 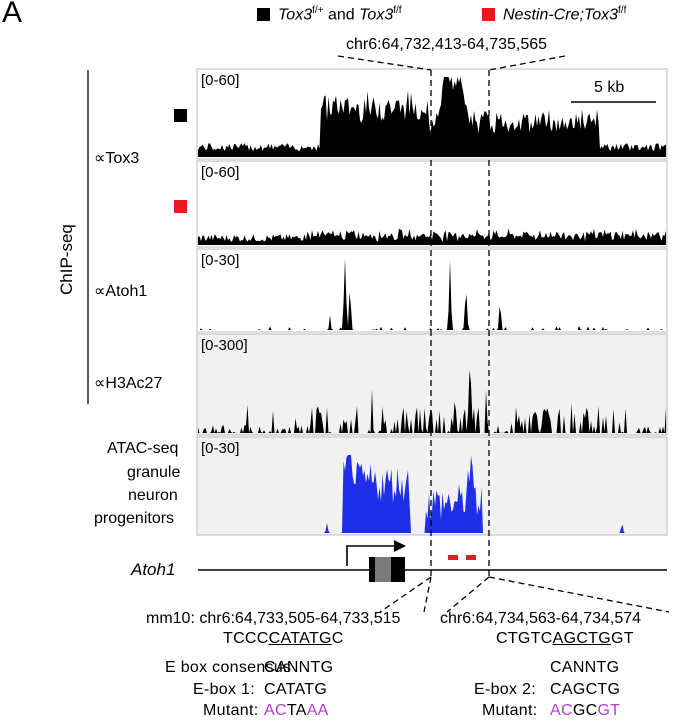 What do you see at coordinates (117, 158) in the screenshot?
I see `track-label-tox3: ∝Tox3` at bounding box center [117, 158].